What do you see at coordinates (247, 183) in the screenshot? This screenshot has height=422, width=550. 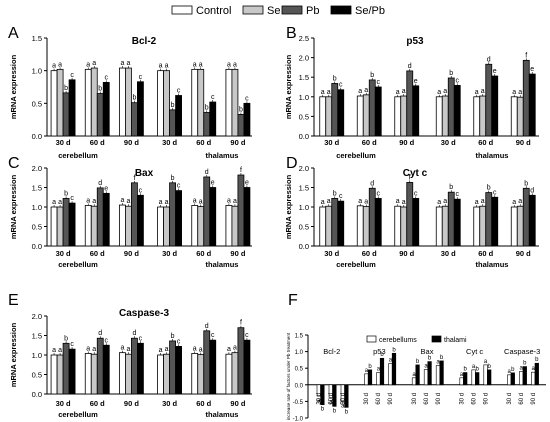 I see `significance-letter: e` at bounding box center [247, 183].